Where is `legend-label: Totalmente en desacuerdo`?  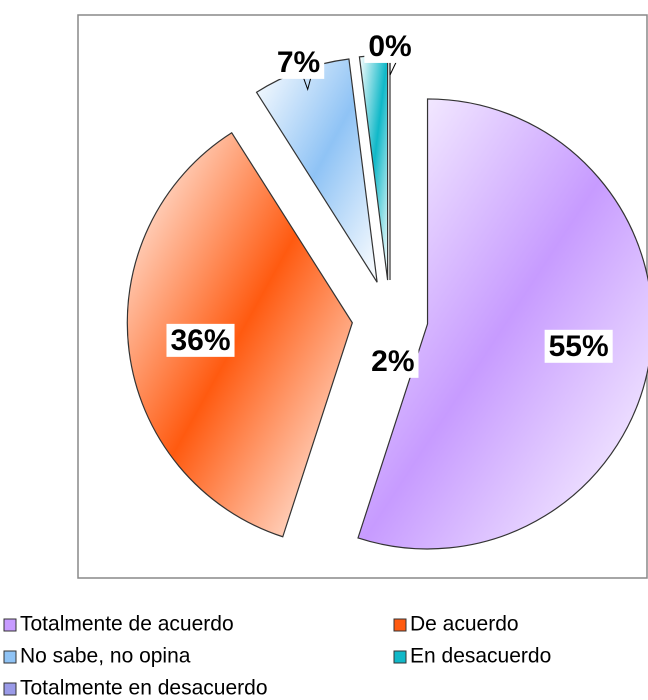 legend-label: Totalmente en desacuerdo is located at coordinates (144, 688).